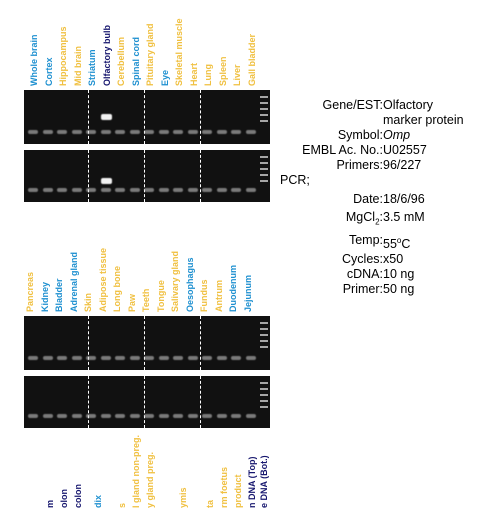  I want to click on lane-label-text: Gall bladder, so click(251, 59).